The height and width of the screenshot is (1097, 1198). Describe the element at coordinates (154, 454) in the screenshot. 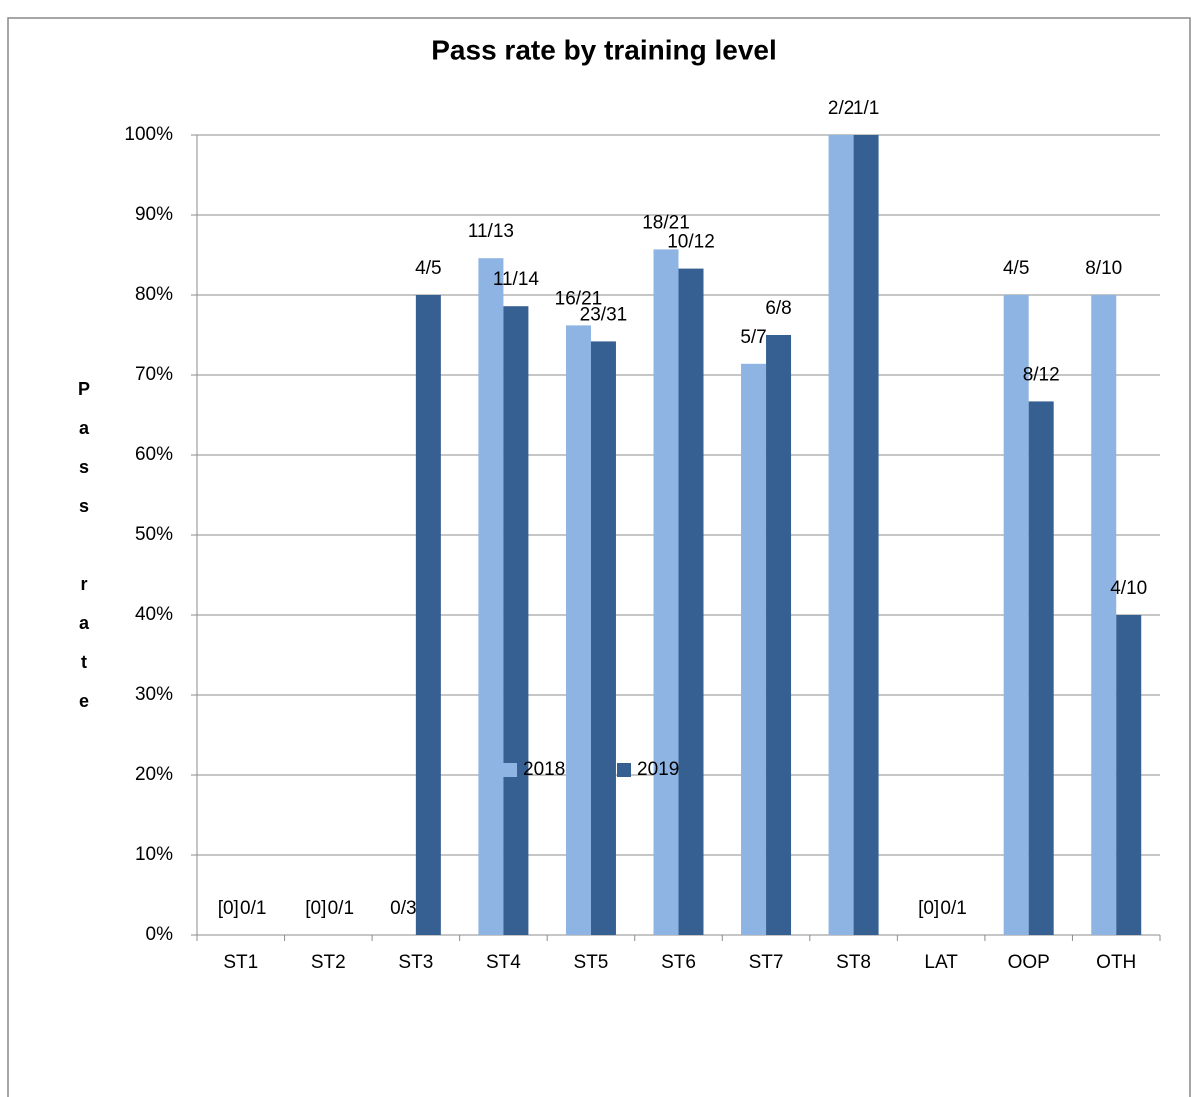

I see `y-tick-label: 60%` at that location.